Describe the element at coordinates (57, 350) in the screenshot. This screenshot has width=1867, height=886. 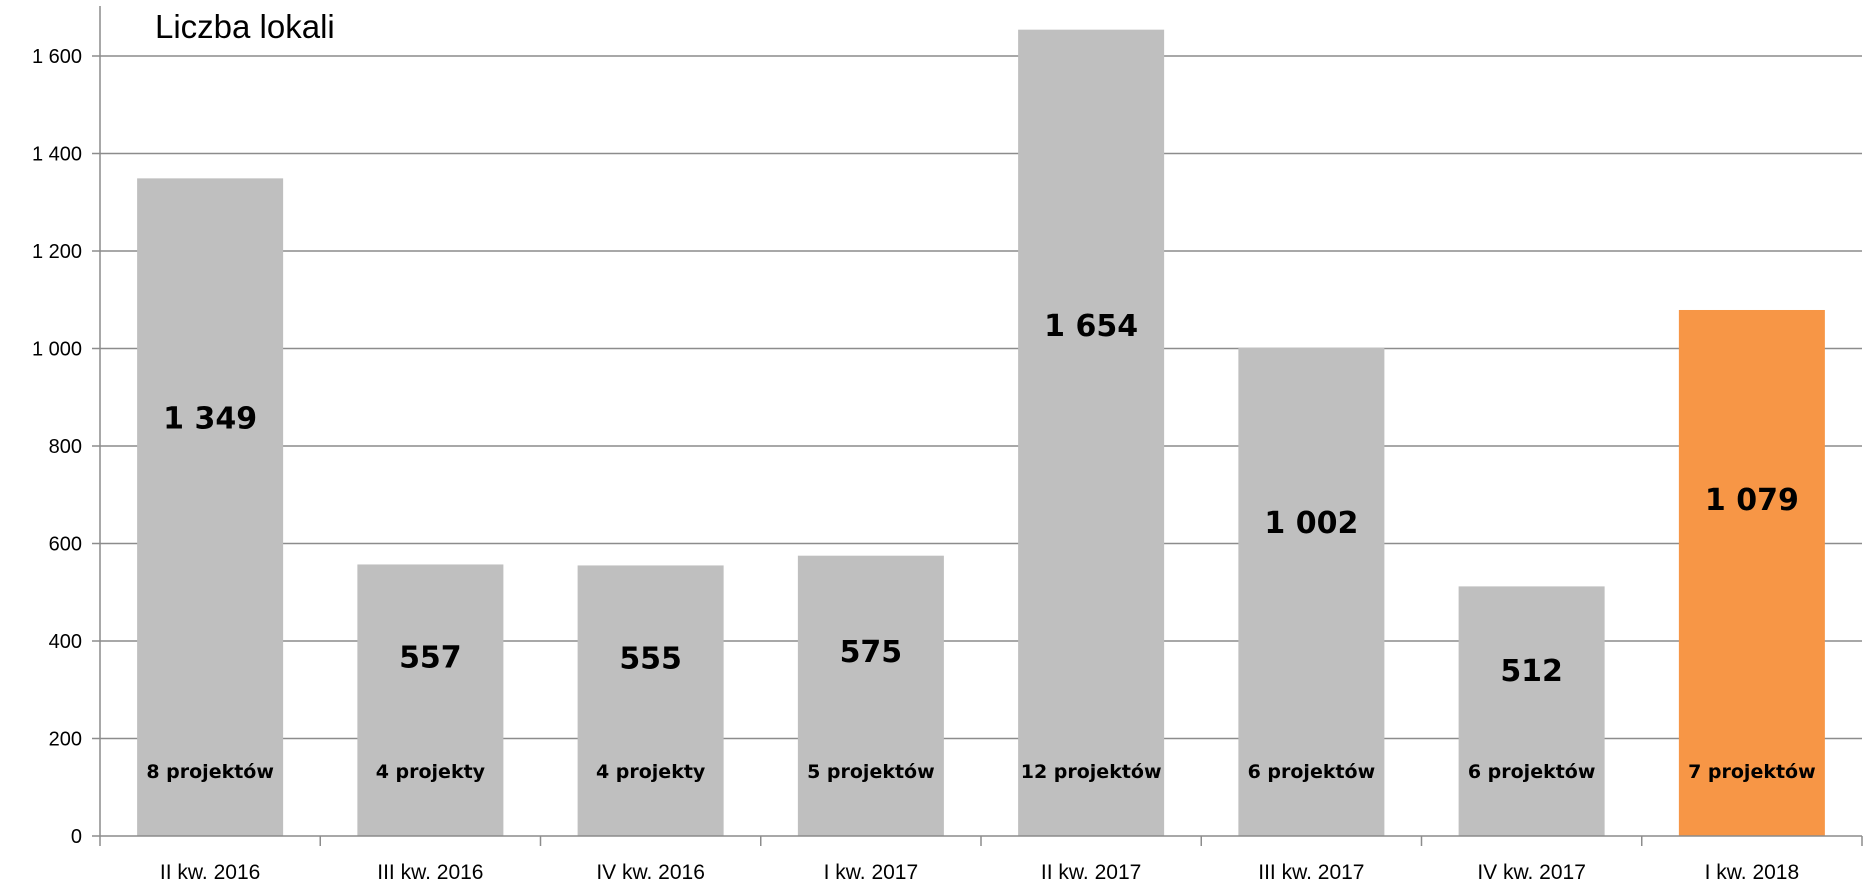
I see `y-tick-label: 1 000` at that location.